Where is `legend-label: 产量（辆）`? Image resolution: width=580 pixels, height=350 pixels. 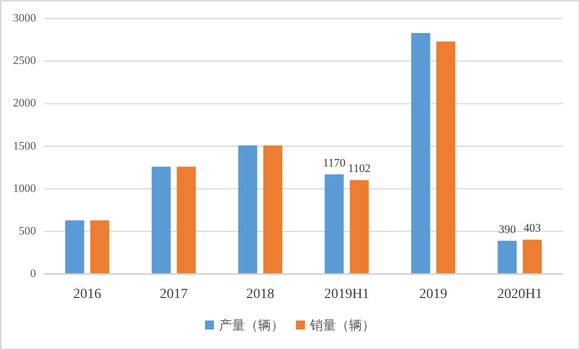
legend-label: 产量（辆） is located at coordinates (251, 325).